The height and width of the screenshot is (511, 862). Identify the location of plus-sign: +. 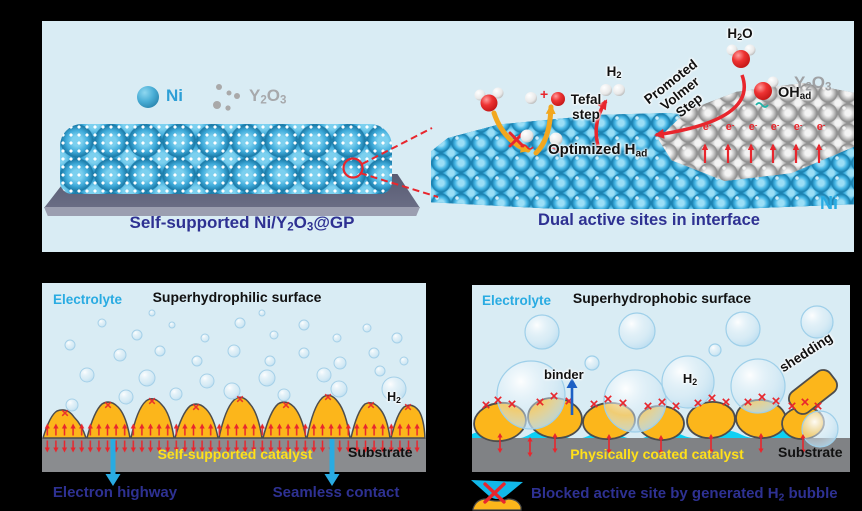
(544, 94).